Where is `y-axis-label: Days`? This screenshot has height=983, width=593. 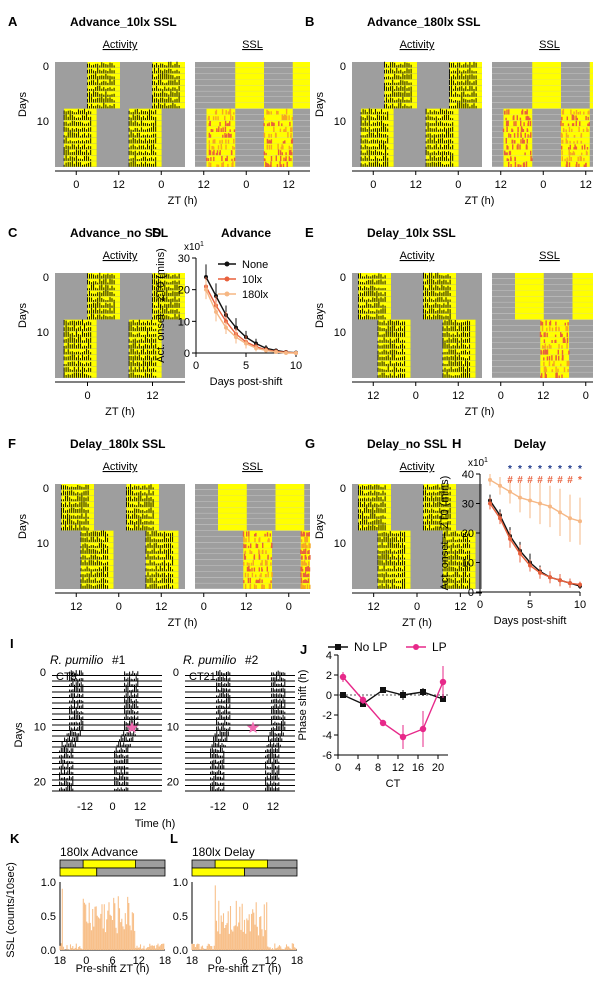 y-axis-label: Days is located at coordinates (23, 104).